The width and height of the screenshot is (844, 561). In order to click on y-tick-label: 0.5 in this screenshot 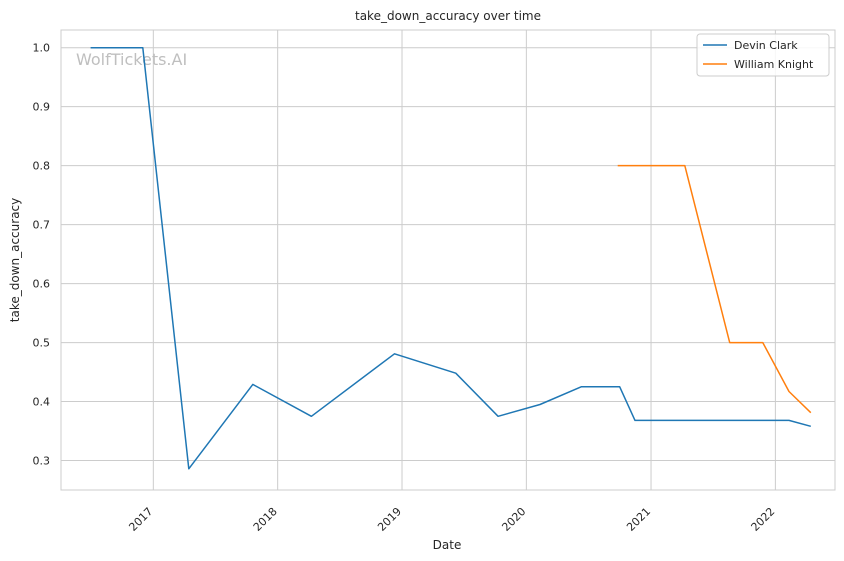, I will do `click(42, 343)`.